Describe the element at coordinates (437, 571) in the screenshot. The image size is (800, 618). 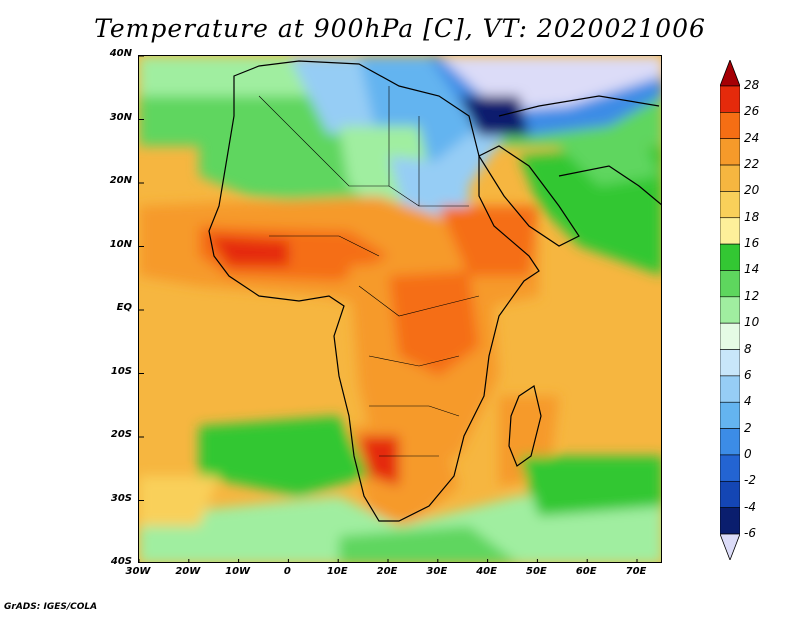
I see `lon-label: 30E` at that location.